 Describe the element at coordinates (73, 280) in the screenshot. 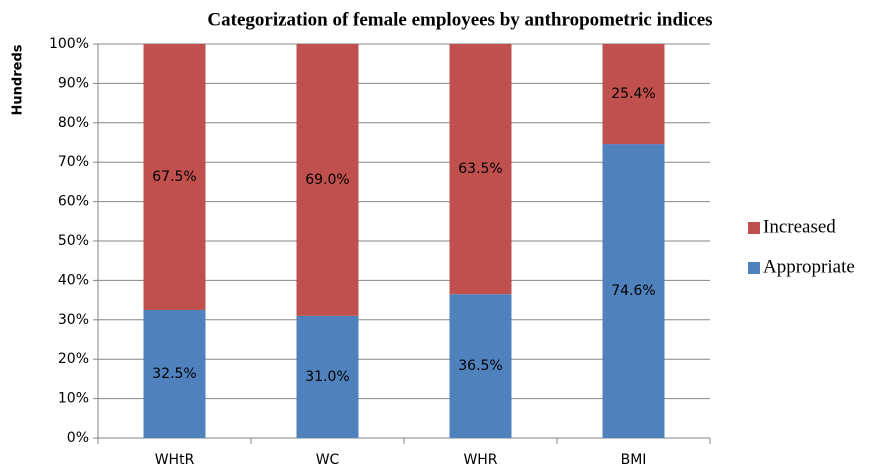

I see `y-tick-label: 40%` at that location.